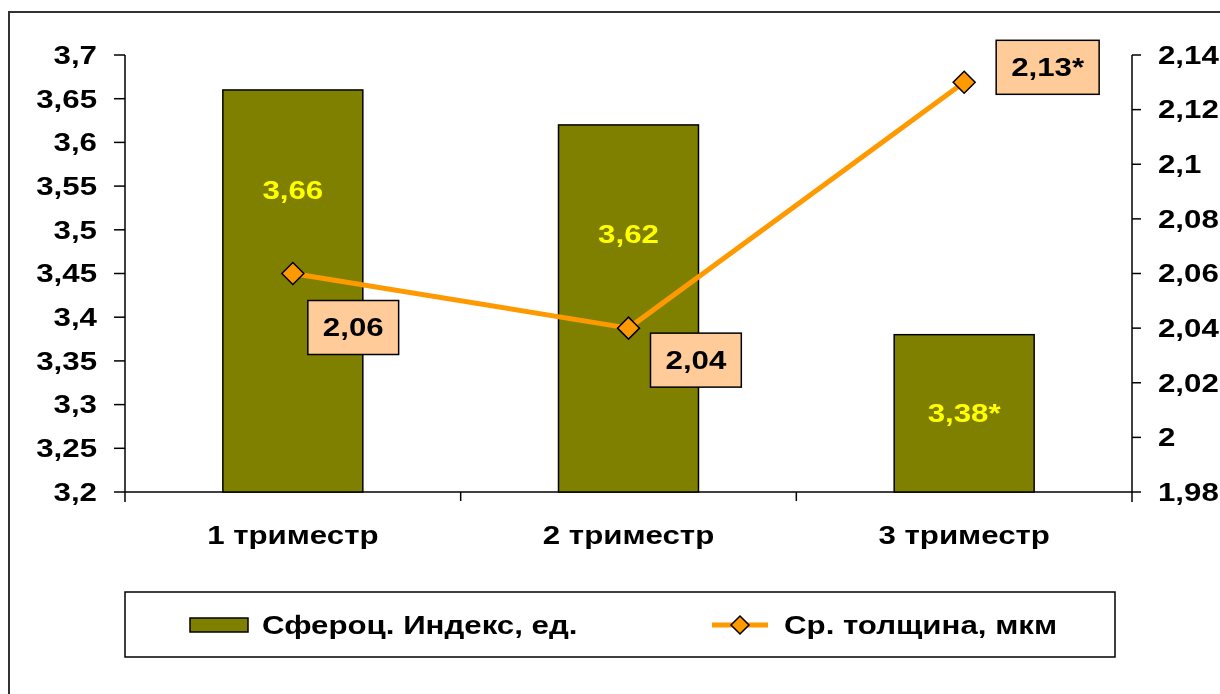  Describe the element at coordinates (66, 98) in the screenshot. I see `y-tick-label: 3,65` at that location.